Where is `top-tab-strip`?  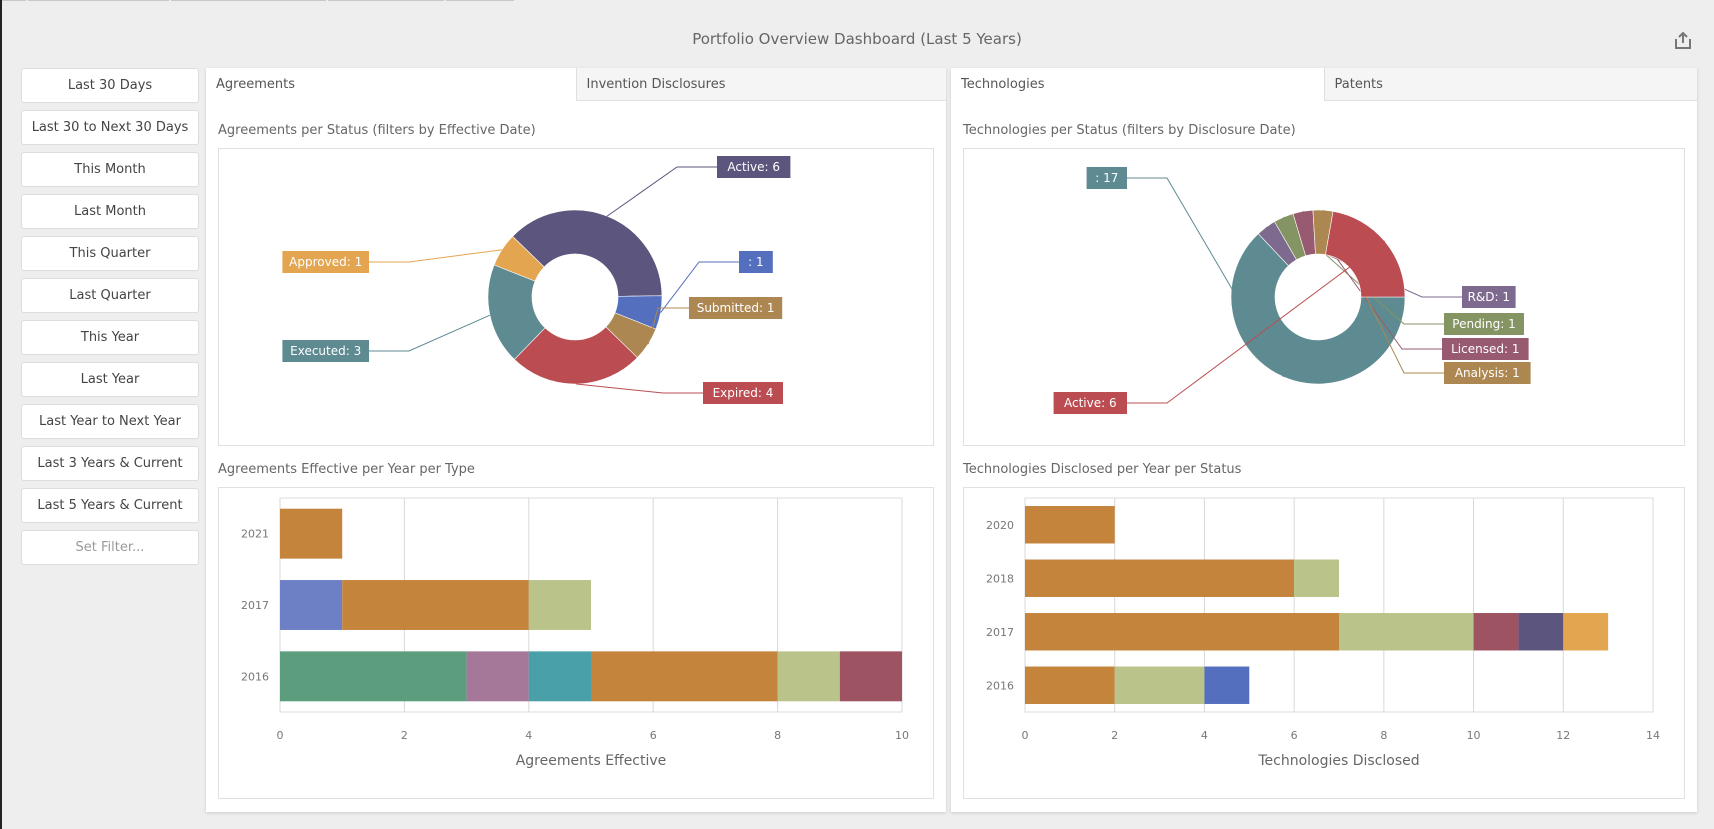 top-tab-strip is located at coordinates (258, 0).